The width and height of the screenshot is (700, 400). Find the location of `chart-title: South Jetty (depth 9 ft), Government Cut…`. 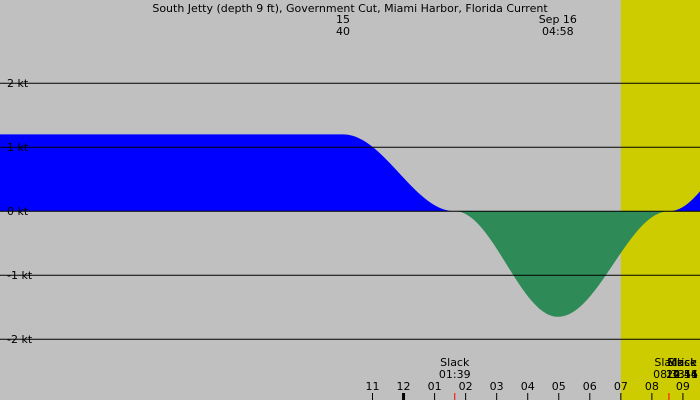

chart-title: South Jetty (depth 9 ft), Government Cut… is located at coordinates (350, 8).